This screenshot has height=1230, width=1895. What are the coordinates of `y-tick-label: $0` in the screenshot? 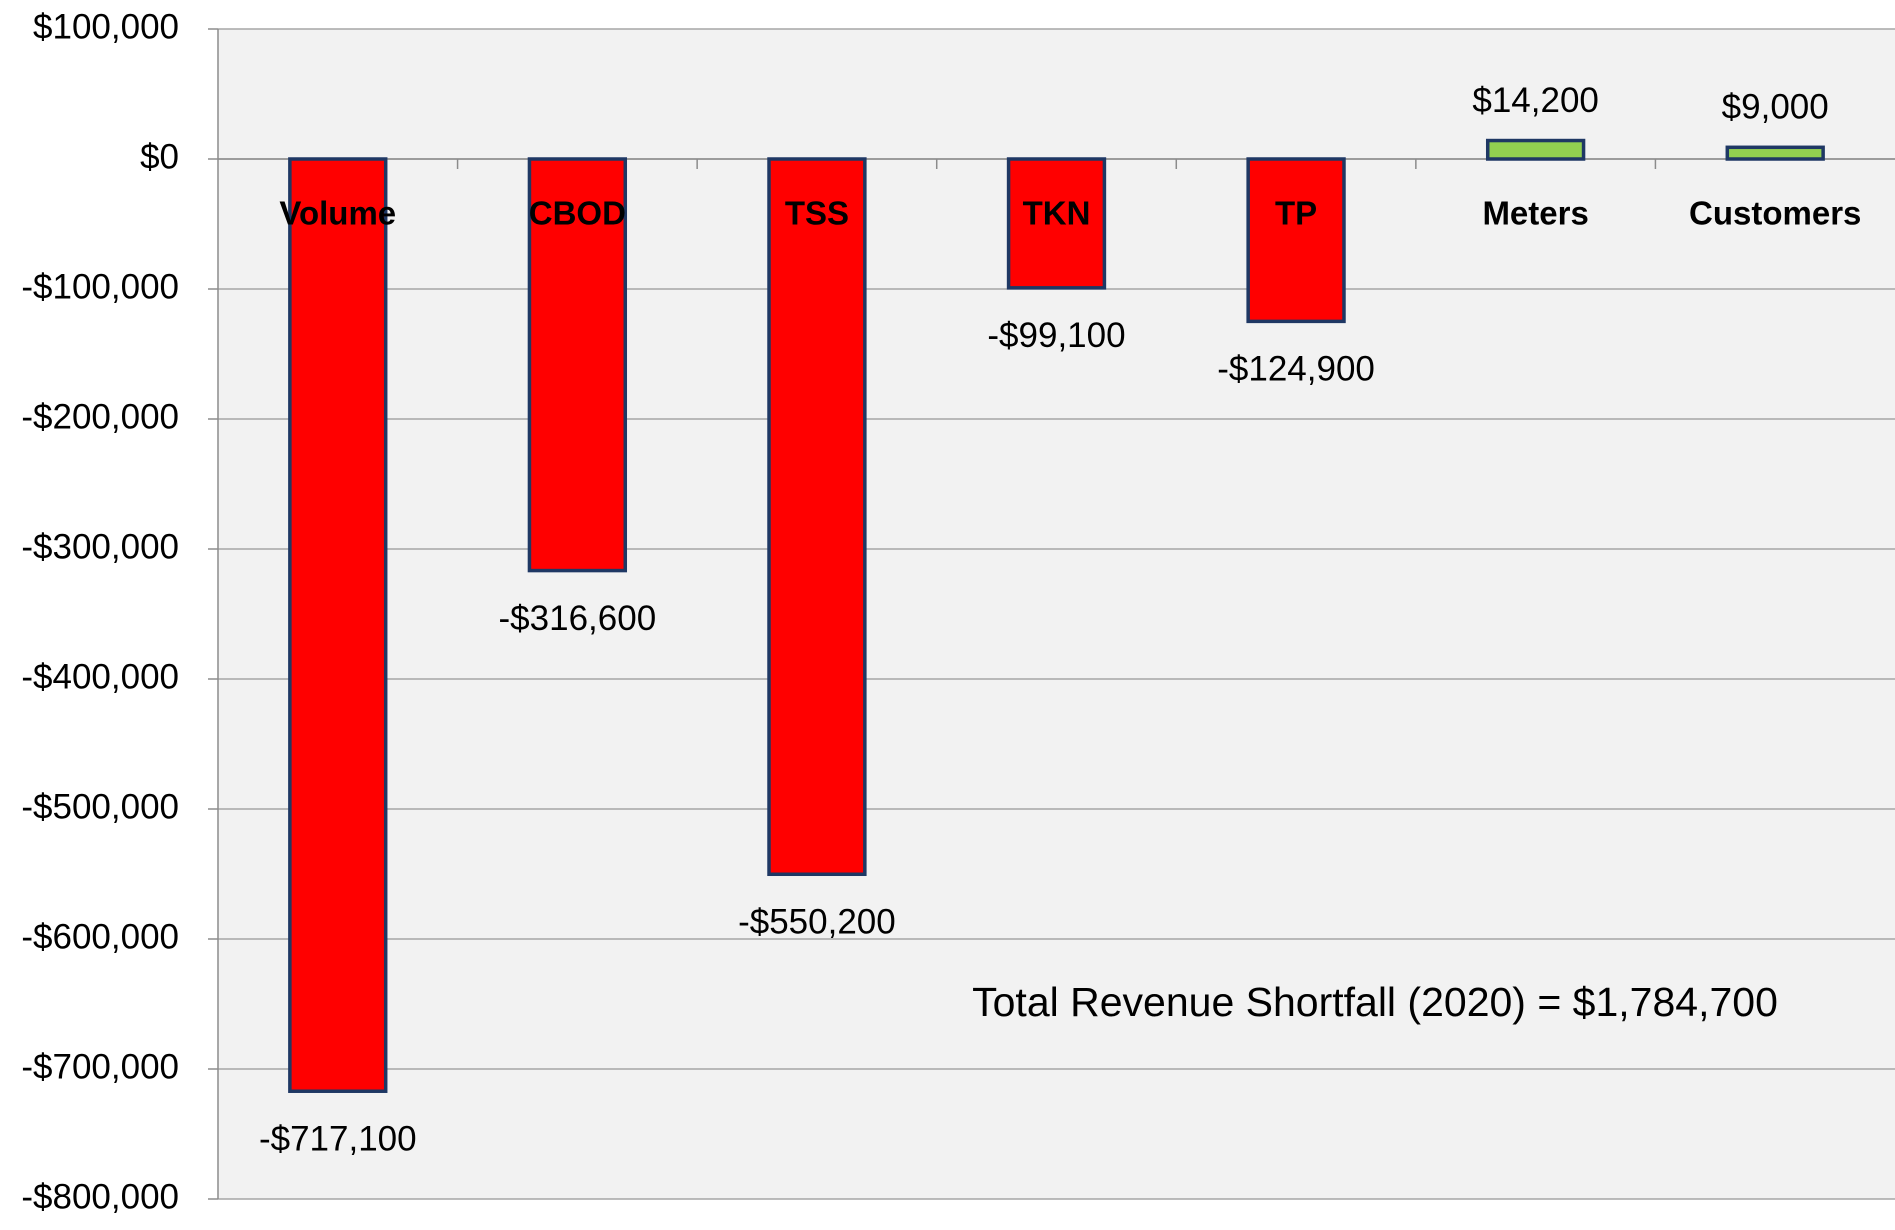 It's located at (159, 156).